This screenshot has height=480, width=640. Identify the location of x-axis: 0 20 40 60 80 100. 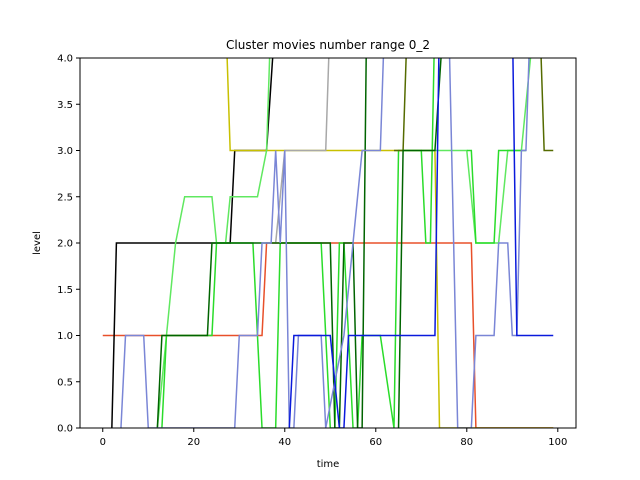
(333, 438).